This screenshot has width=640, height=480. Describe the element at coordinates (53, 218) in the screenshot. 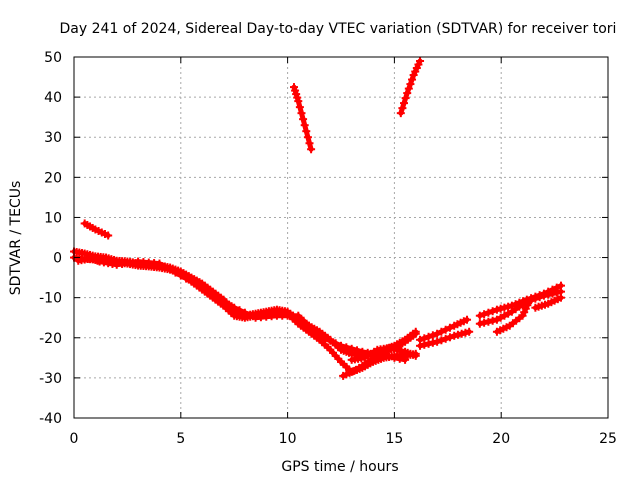

I see `y-tick-label: 10` at that location.